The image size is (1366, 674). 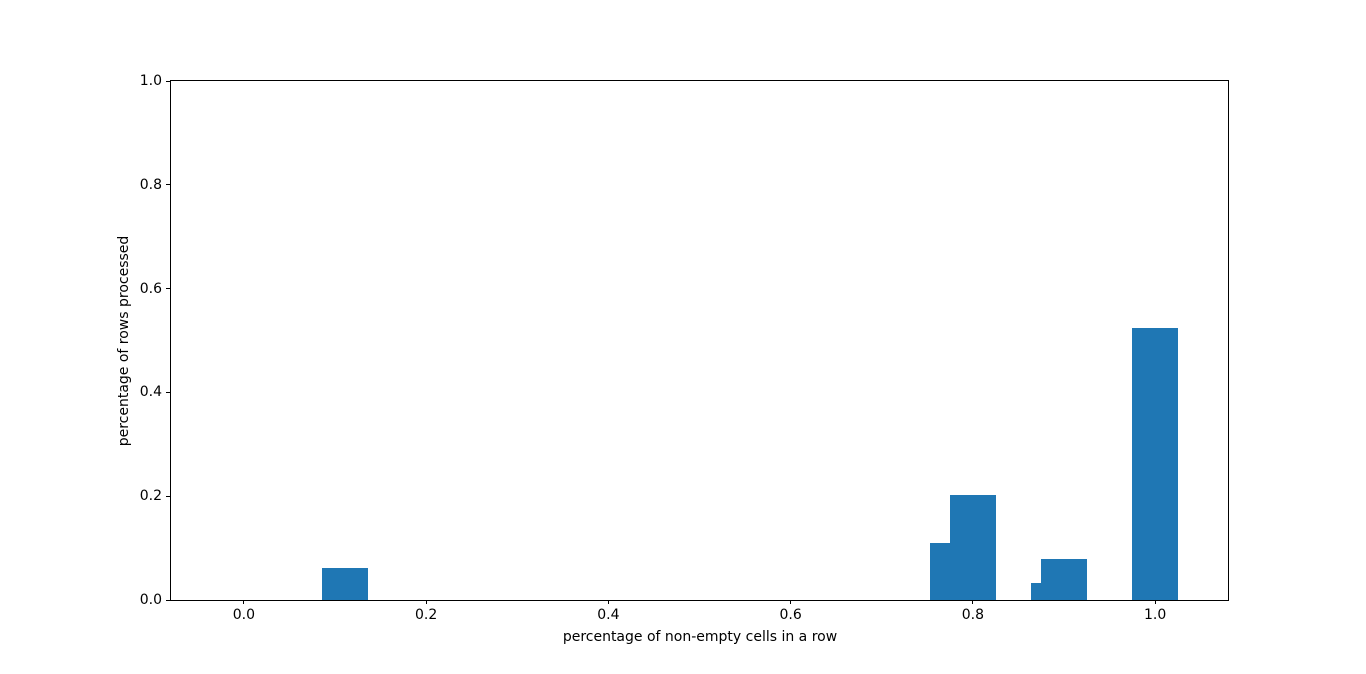 I want to click on x-tick-label: 0.0, so click(x=244, y=615).